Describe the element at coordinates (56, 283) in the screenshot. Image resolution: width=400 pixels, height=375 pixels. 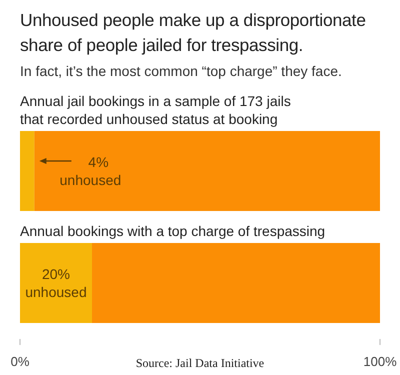
I see `data-label: 20% unhoused` at that location.